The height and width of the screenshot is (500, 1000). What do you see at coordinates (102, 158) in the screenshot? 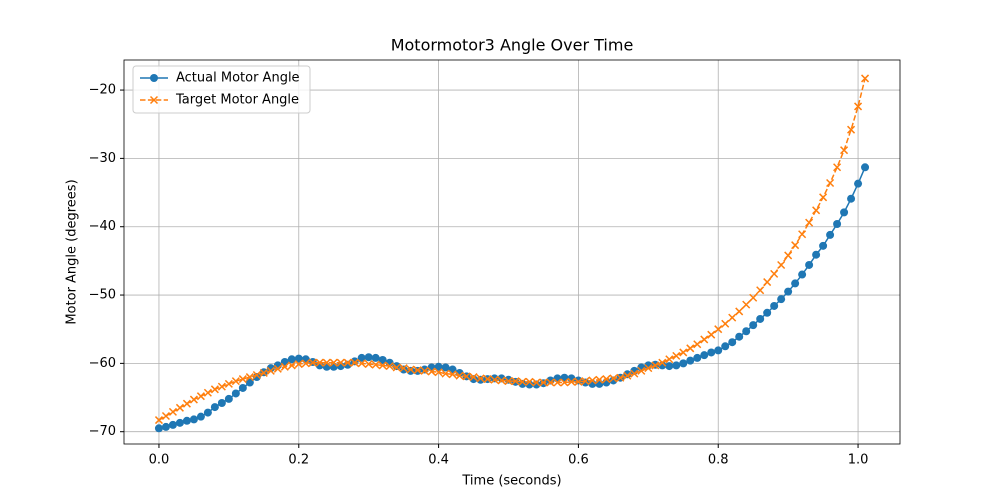
I see `y-tick-label: −30` at bounding box center [102, 158].